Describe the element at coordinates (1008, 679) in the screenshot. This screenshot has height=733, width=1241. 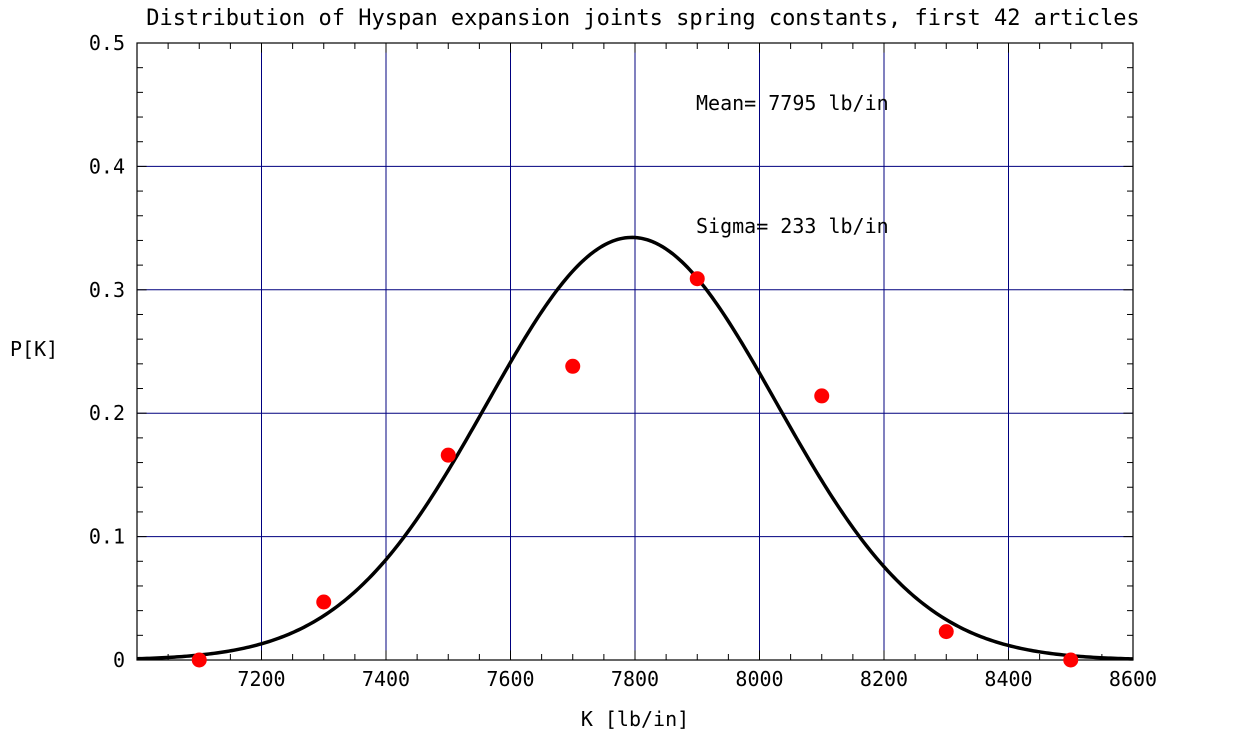
I see `x-tick-label: 8400` at that location.